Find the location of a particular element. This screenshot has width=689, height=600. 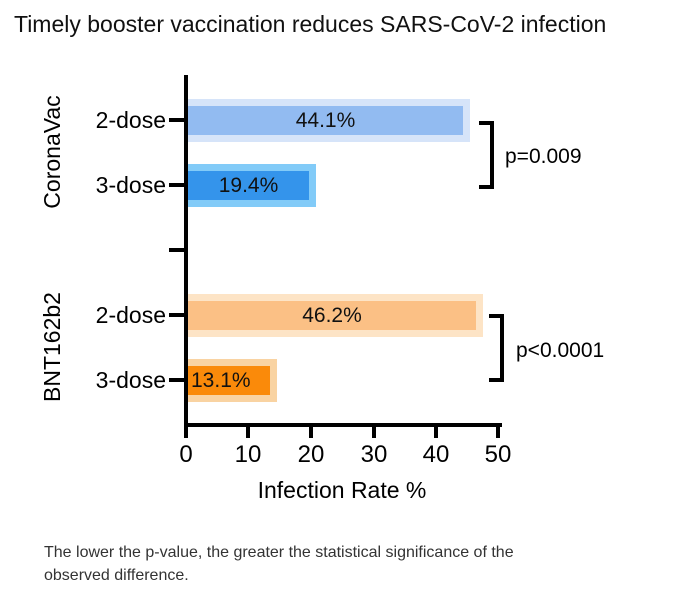

y-axis-line is located at coordinates (186, 251).